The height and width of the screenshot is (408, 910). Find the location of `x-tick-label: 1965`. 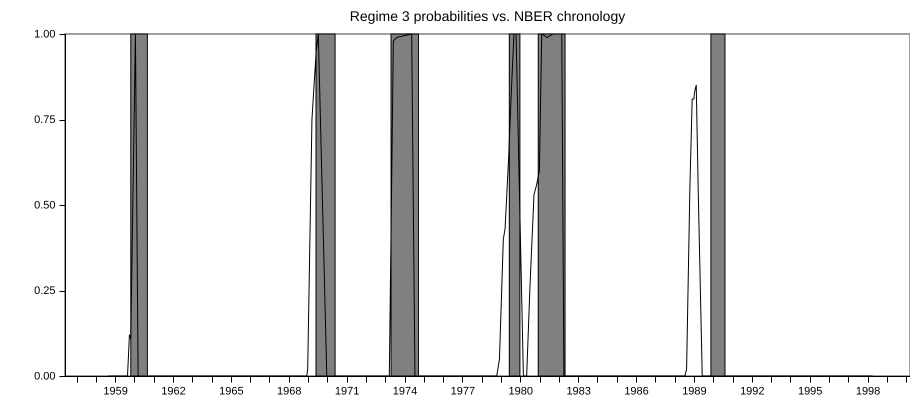

x-tick-label: 1965 is located at coordinates (231, 392).